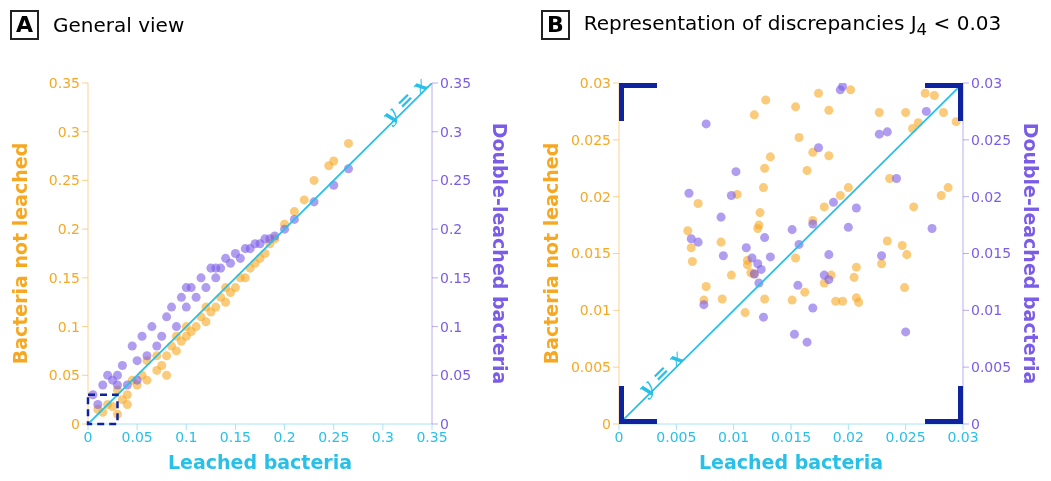  I want to click on y-tick-label: 0.2, so click(68, 229).